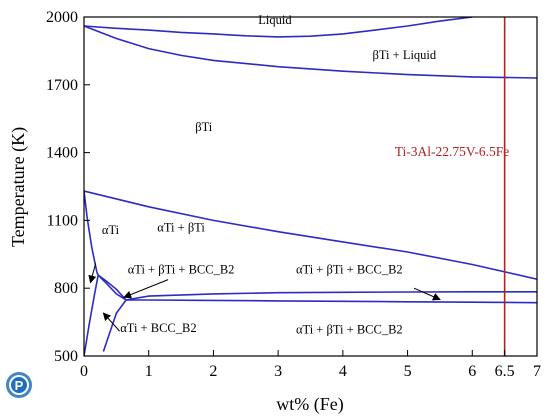 The image size is (550, 416). What do you see at coordinates (66, 288) in the screenshot?
I see `y-tick-label-1: 800` at bounding box center [66, 288].